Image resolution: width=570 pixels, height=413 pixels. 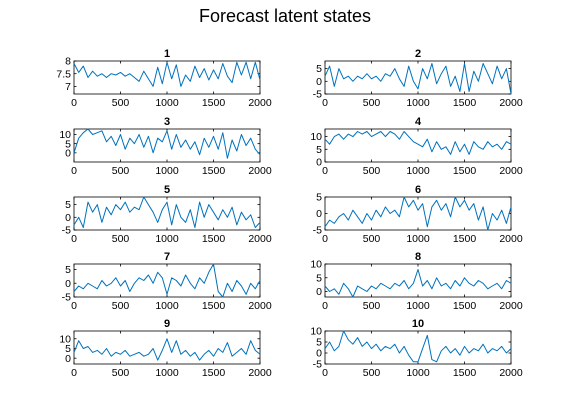 I want to click on subplot-title: 6, so click(x=418, y=190).